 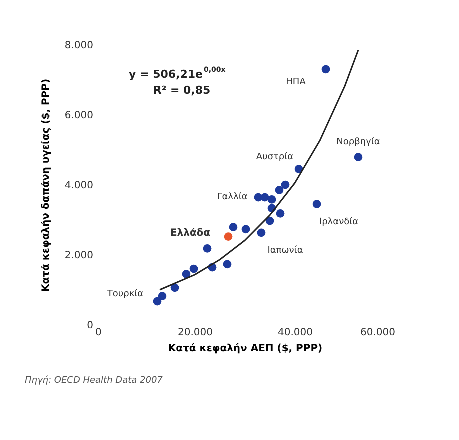 I want to click on annotation: Ελλάδα, so click(x=190, y=233).